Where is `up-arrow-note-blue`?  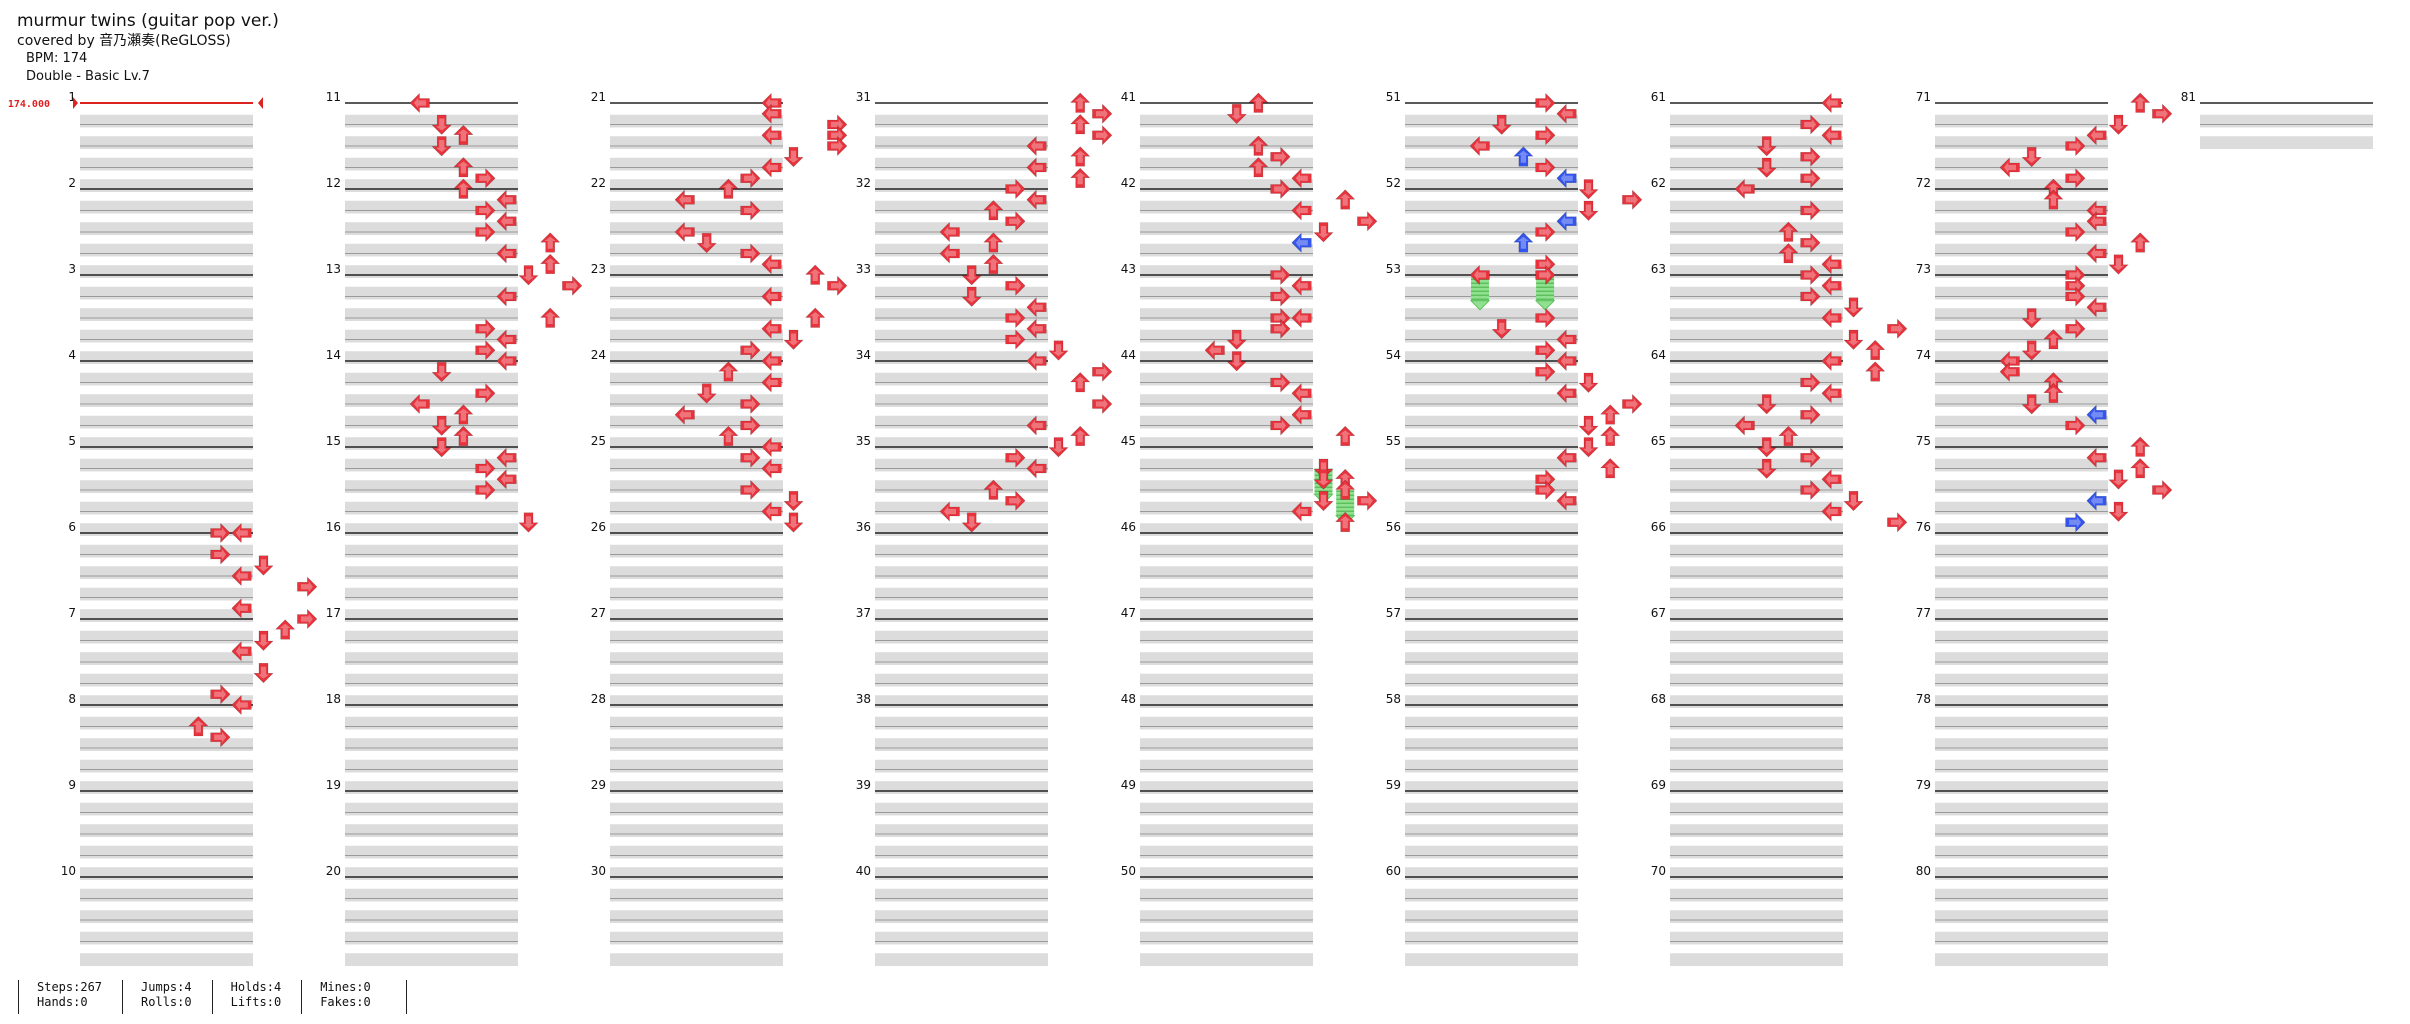 up-arrow-note-blue is located at coordinates (1523, 242).